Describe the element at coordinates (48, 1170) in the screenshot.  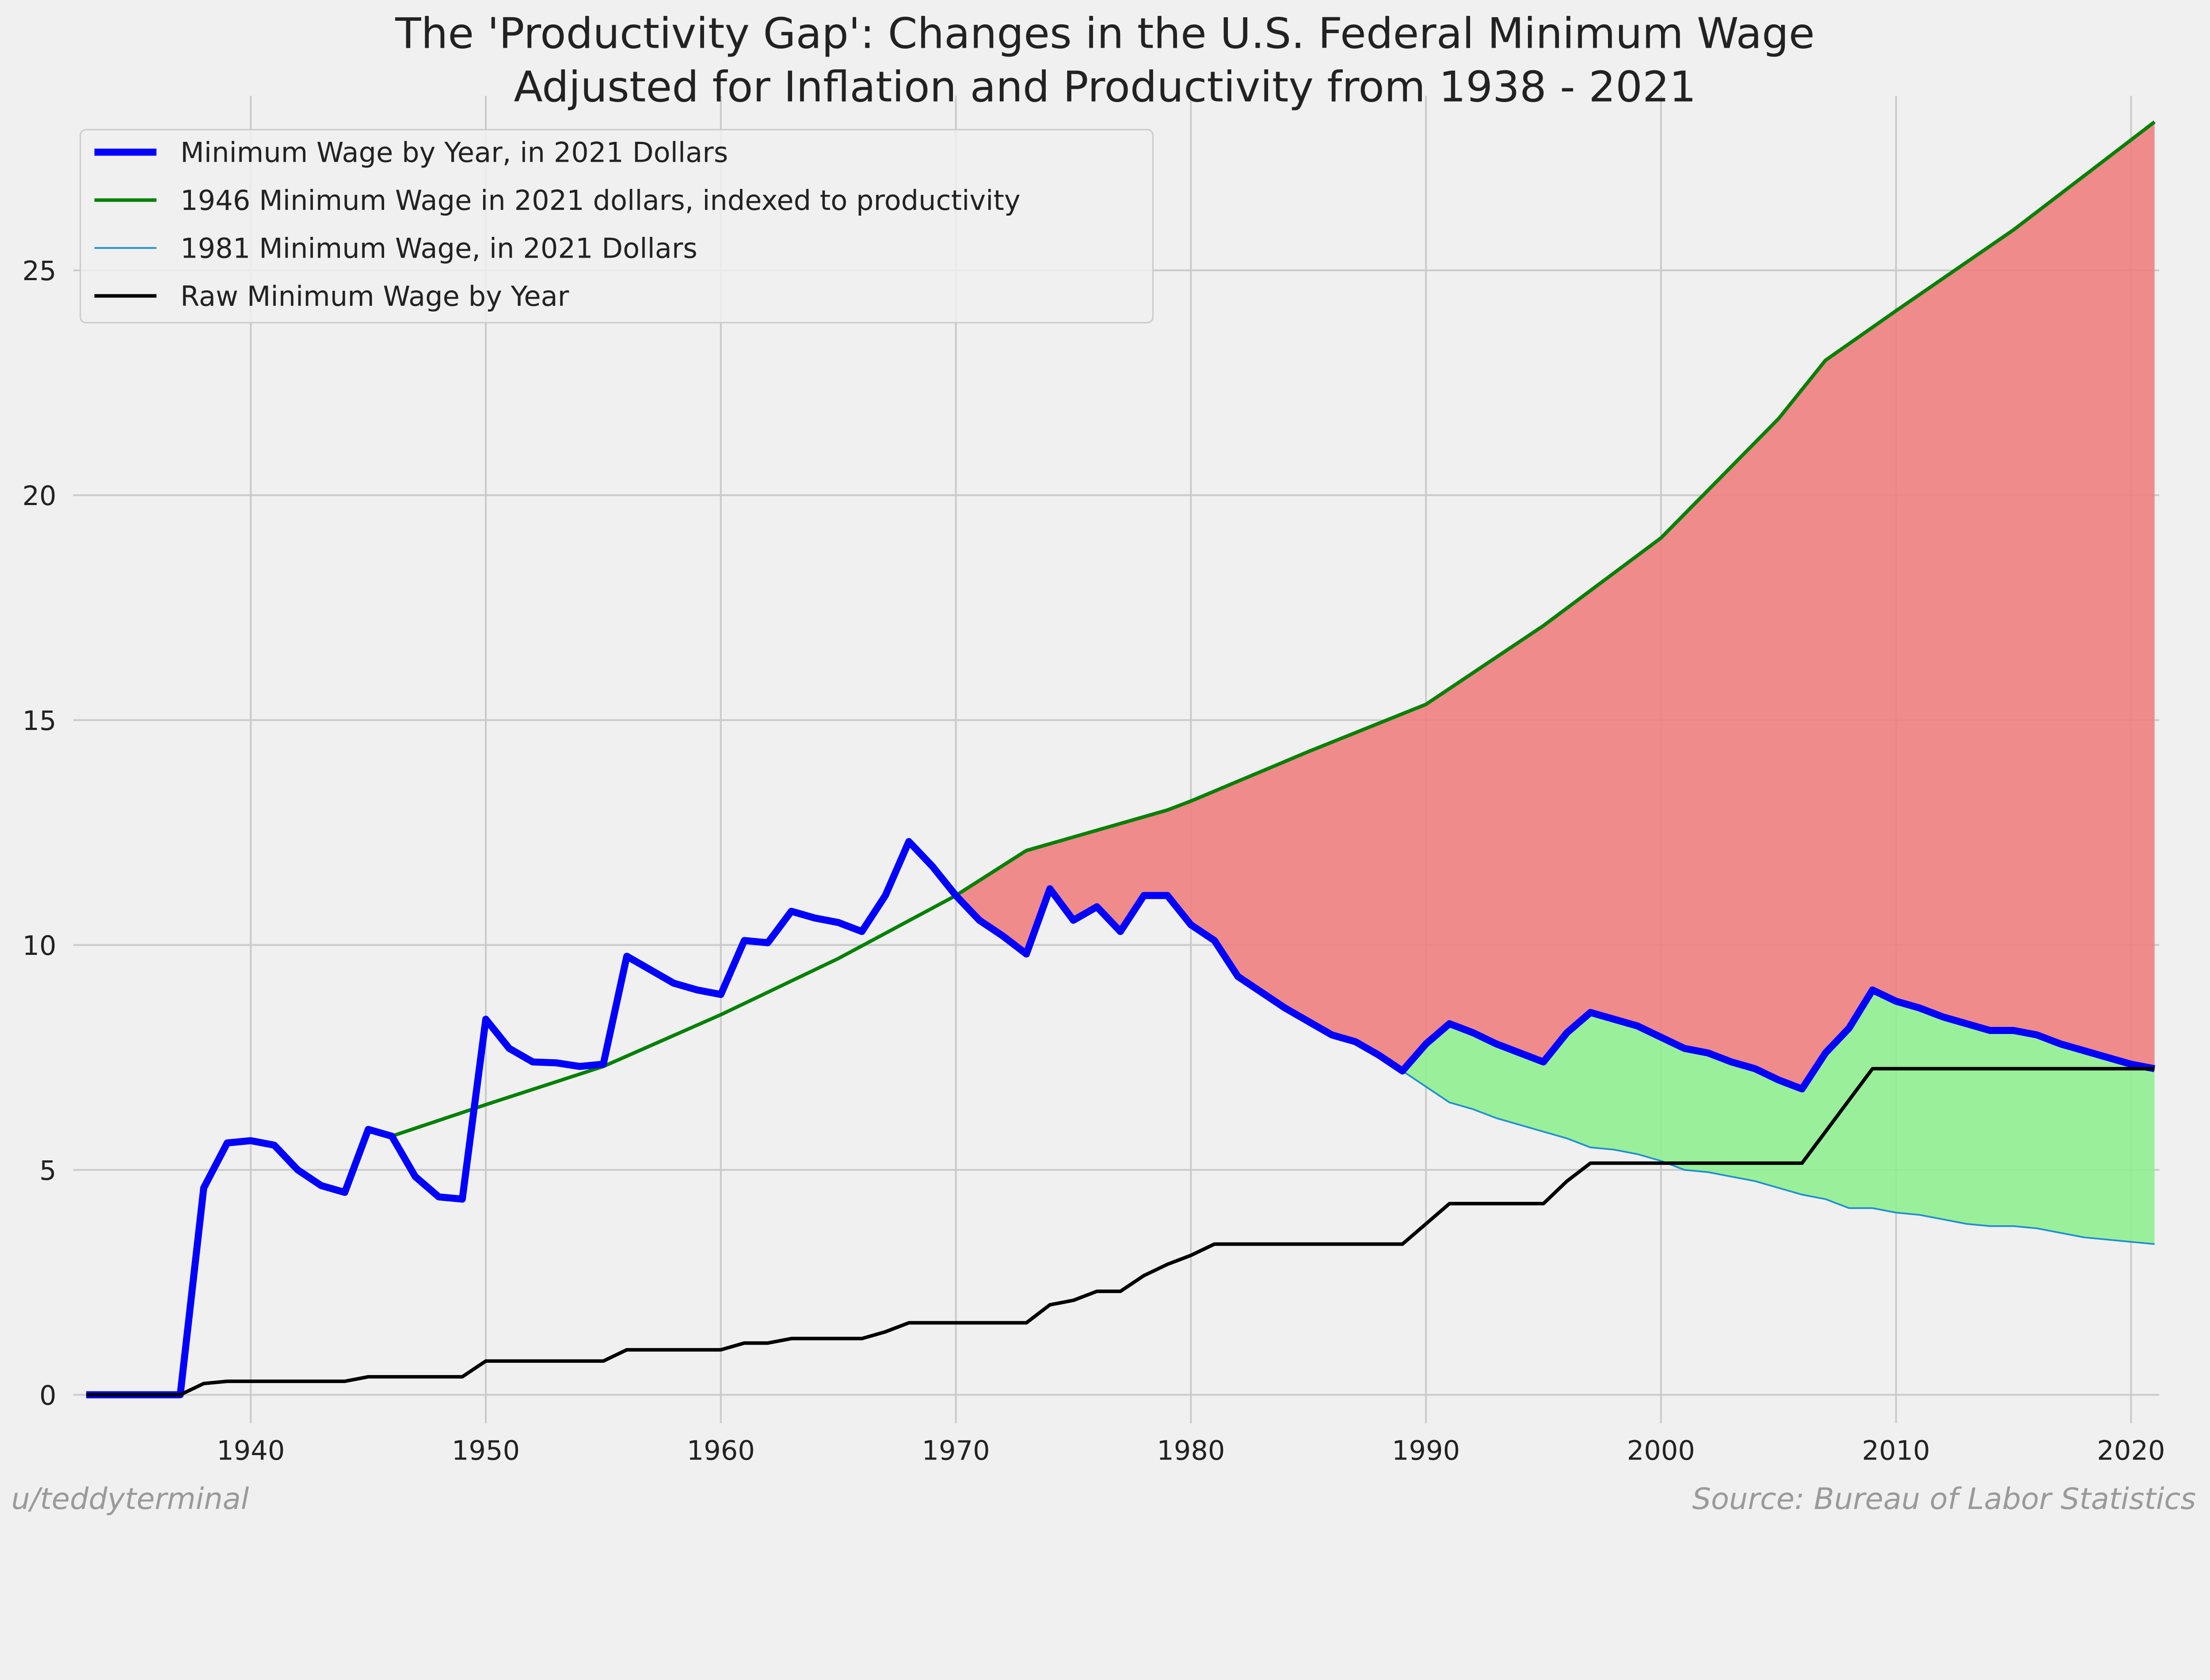
I see `y-tick-label: 5` at that location.